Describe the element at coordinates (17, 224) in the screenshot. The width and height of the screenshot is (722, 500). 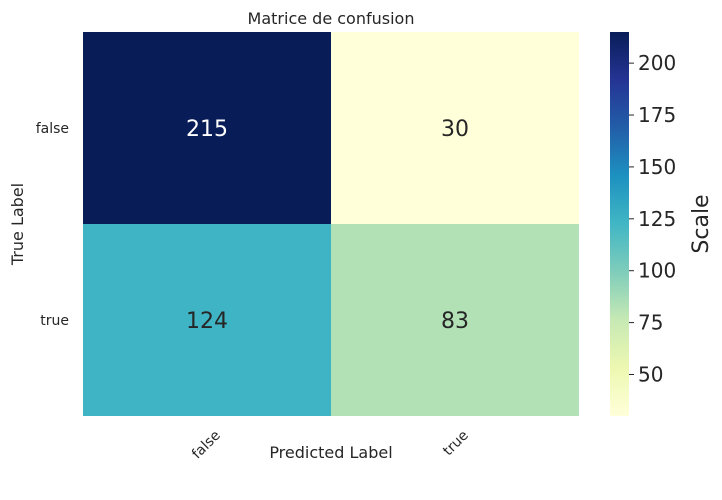
I see `y-axis-label: True Label` at that location.